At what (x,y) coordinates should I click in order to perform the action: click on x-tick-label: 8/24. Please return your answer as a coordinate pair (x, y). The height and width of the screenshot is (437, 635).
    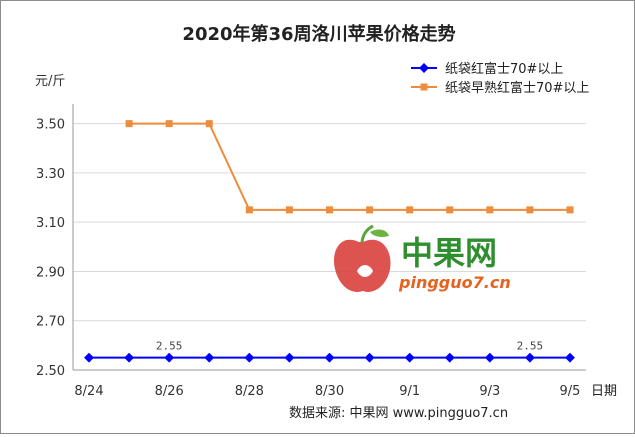
    Looking at the image, I should click on (88, 391).